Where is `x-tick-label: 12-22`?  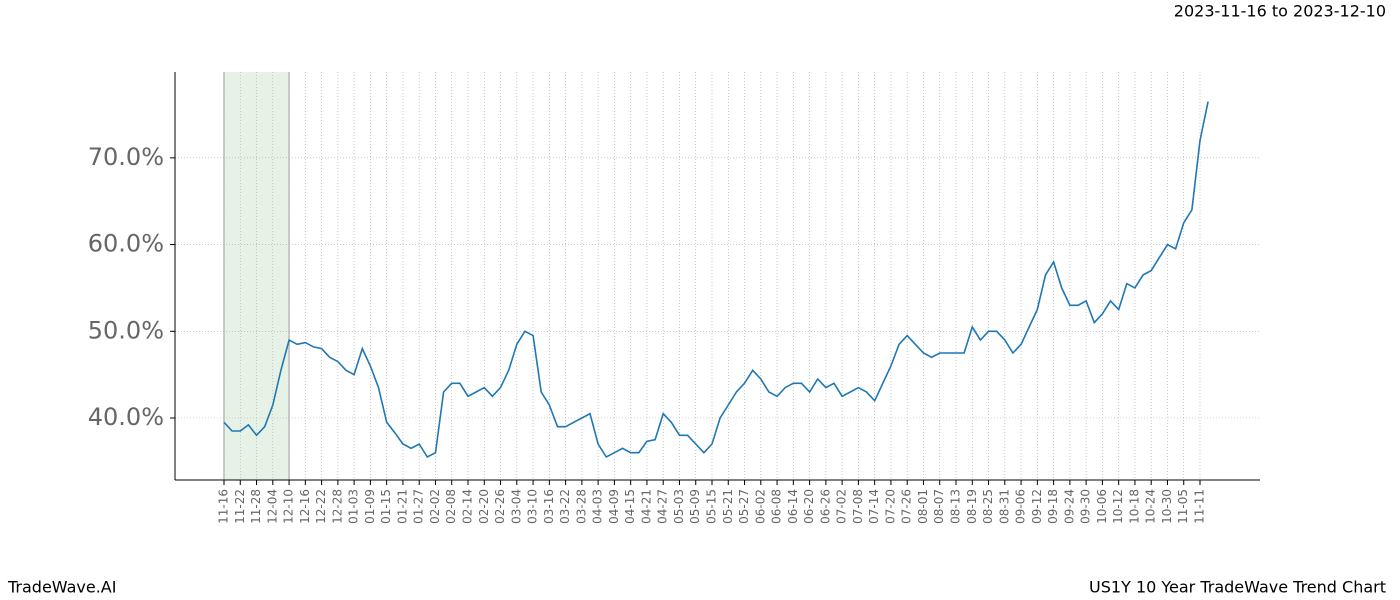 x-tick-label: 12-22 is located at coordinates (321, 506).